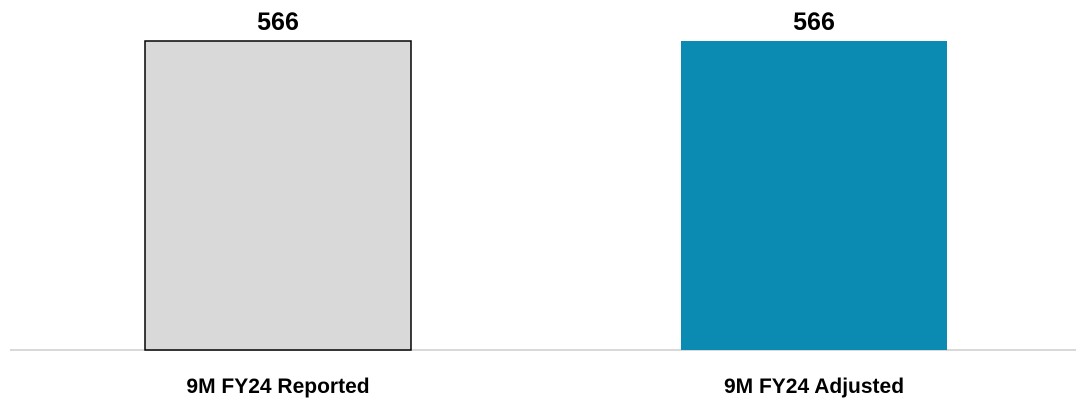  Describe the element at coordinates (277, 386) in the screenshot. I see `category-label-9m-fy24-reported: 9M FY24 Reported` at that location.